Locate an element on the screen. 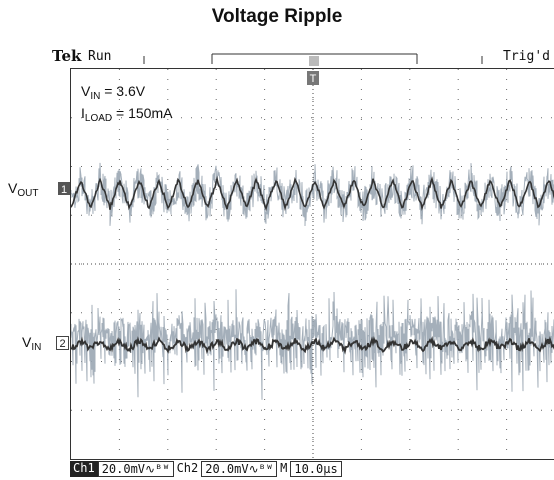  chart-title: Voltage Ripple is located at coordinates (277, 16).